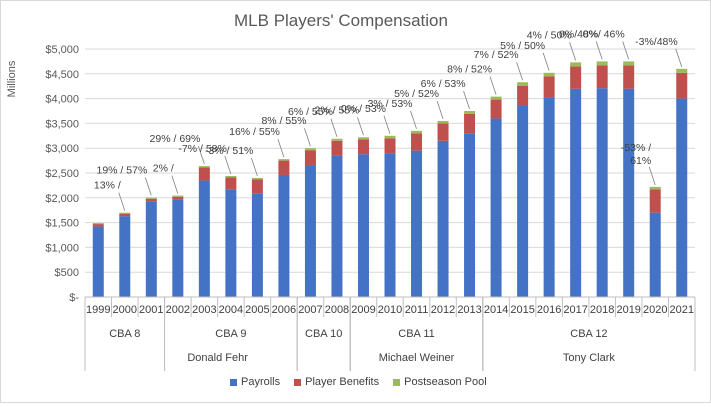 This screenshot has height=407, width=711. What do you see at coordinates (283, 121) in the screenshot?
I see `annotation-line: 8% / 55%` at bounding box center [283, 121].